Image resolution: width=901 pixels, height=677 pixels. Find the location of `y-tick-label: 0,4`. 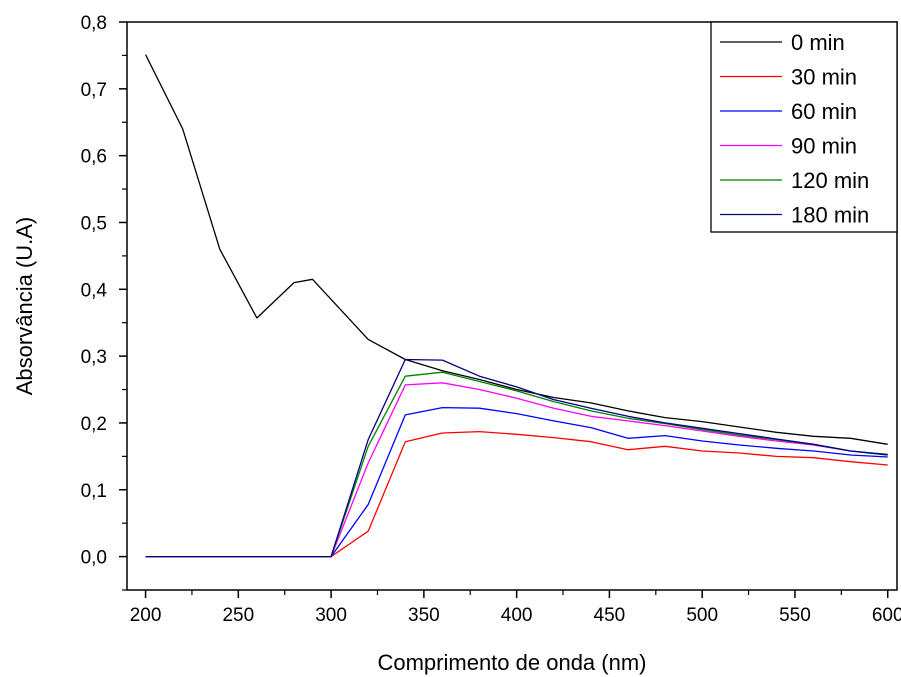

y-tick-label: 0,4 is located at coordinates (94, 290).